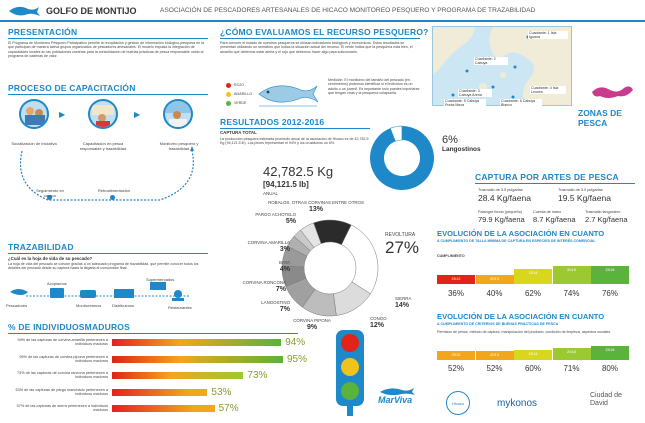  I want to click on resultados-langostinos: Langostinos, so click(461, 149).